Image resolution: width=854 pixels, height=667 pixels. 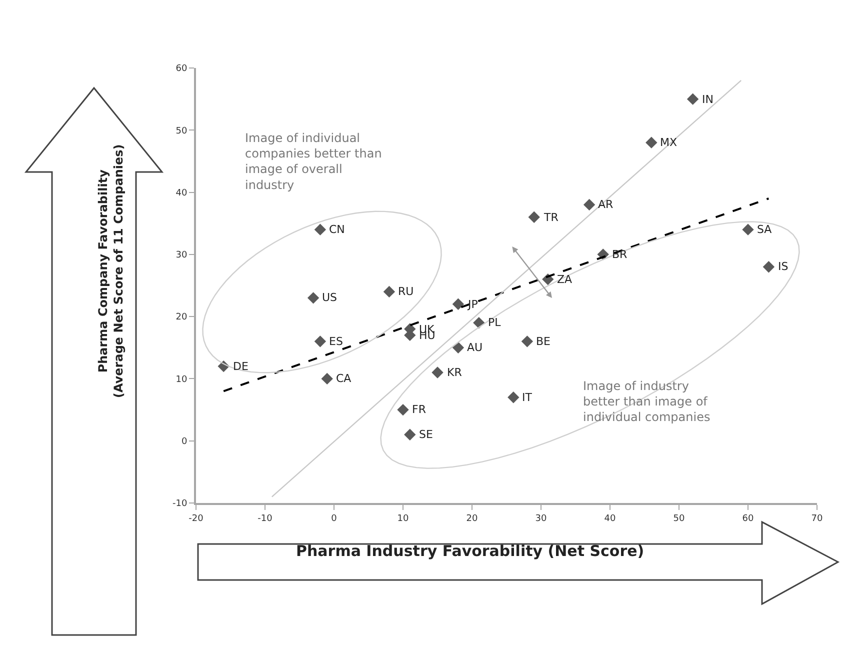 I want to click on annotation: ZA, so click(x=565, y=279).